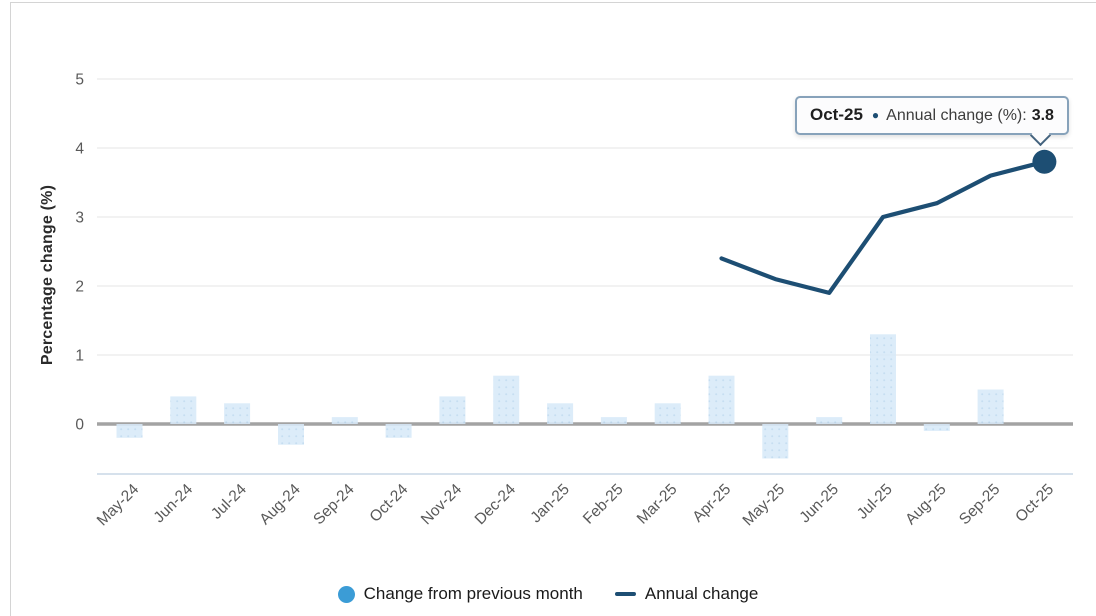 Image resolution: width=1096 pixels, height=616 pixels. Describe the element at coordinates (79, 287) in the screenshot. I see `y-tick-label: 2` at that location.